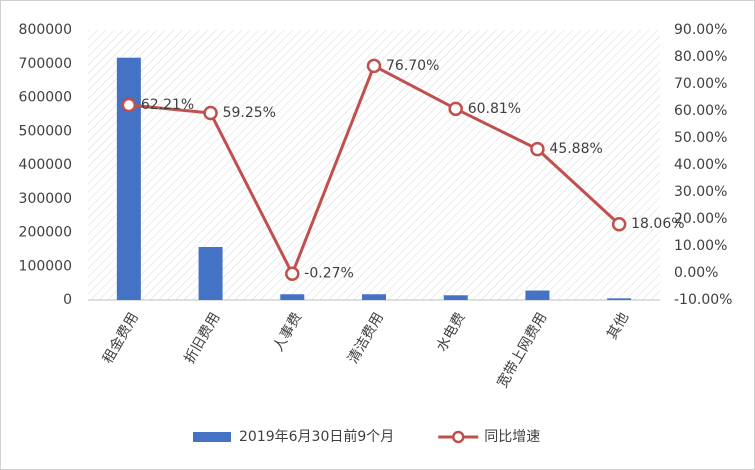  Describe the element at coordinates (45, 233) in the screenshot. I see `y-tick-label: 200000` at that location.